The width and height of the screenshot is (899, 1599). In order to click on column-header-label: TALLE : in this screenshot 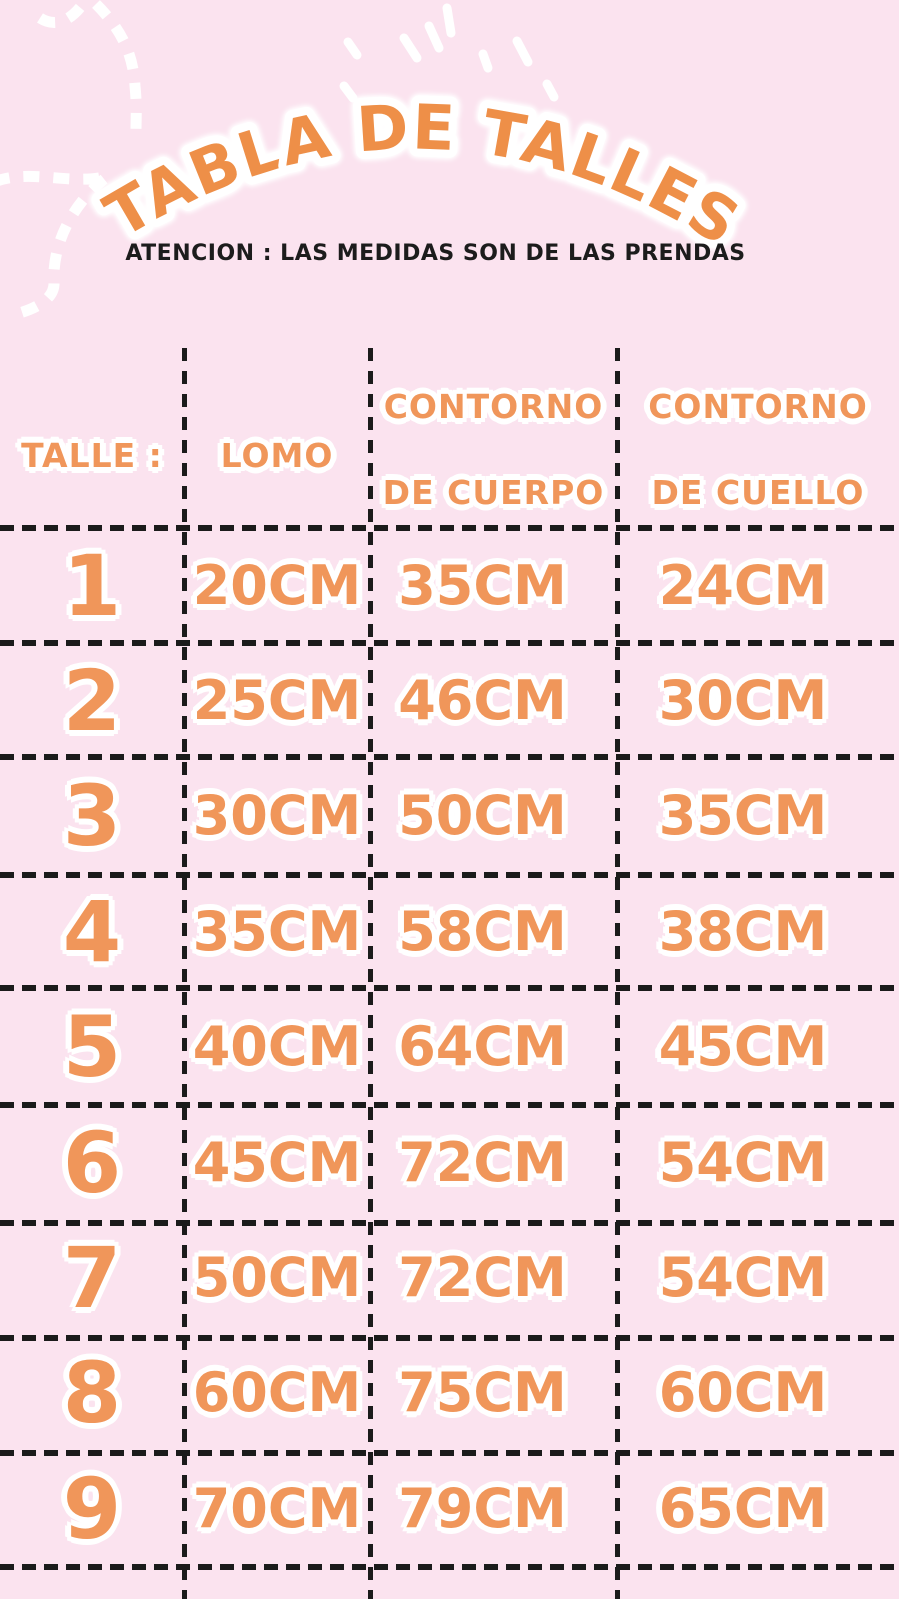, I will do `click(92, 455)`.